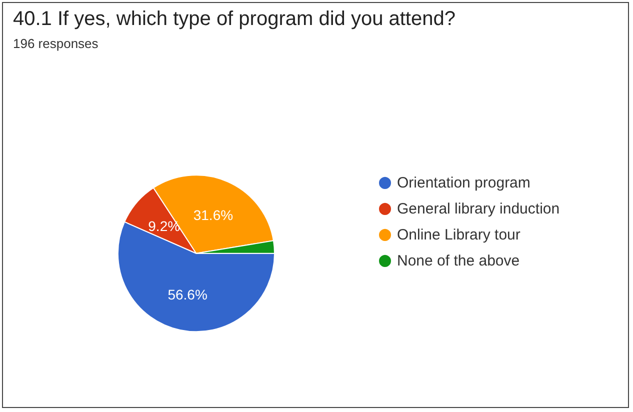  What do you see at coordinates (213, 214) in the screenshot?
I see `data-label: 31.6%` at bounding box center [213, 214].